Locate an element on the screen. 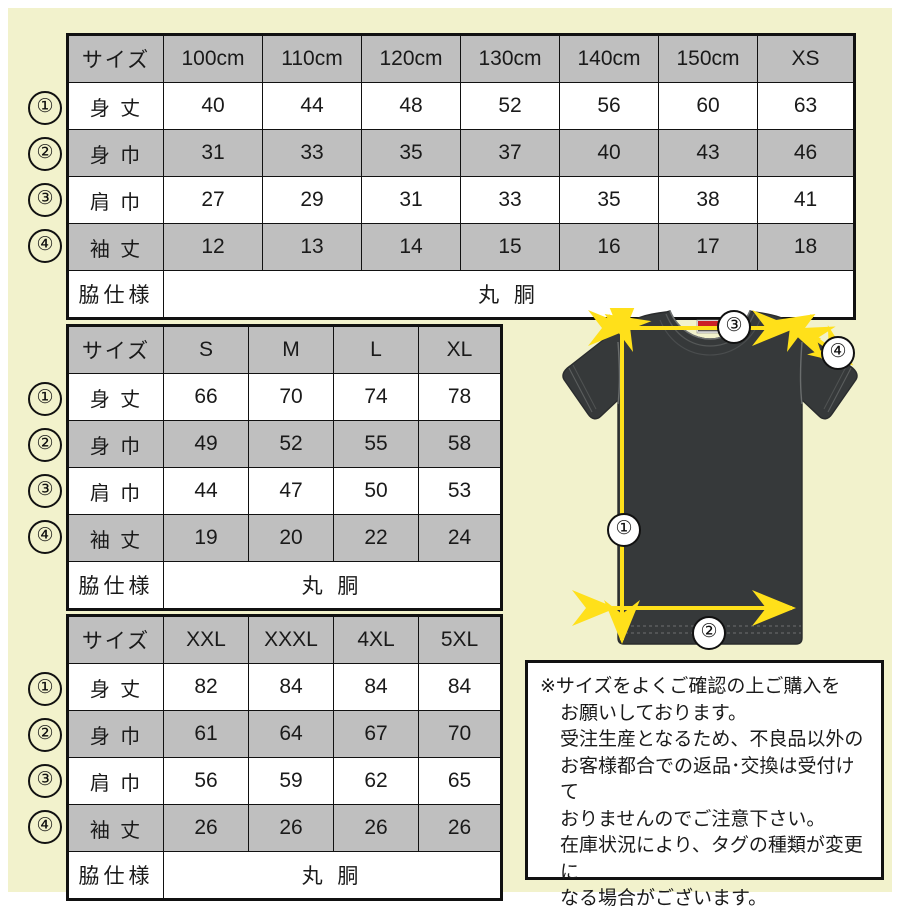 The image size is (900, 912). header-cell: XXL is located at coordinates (206, 639).